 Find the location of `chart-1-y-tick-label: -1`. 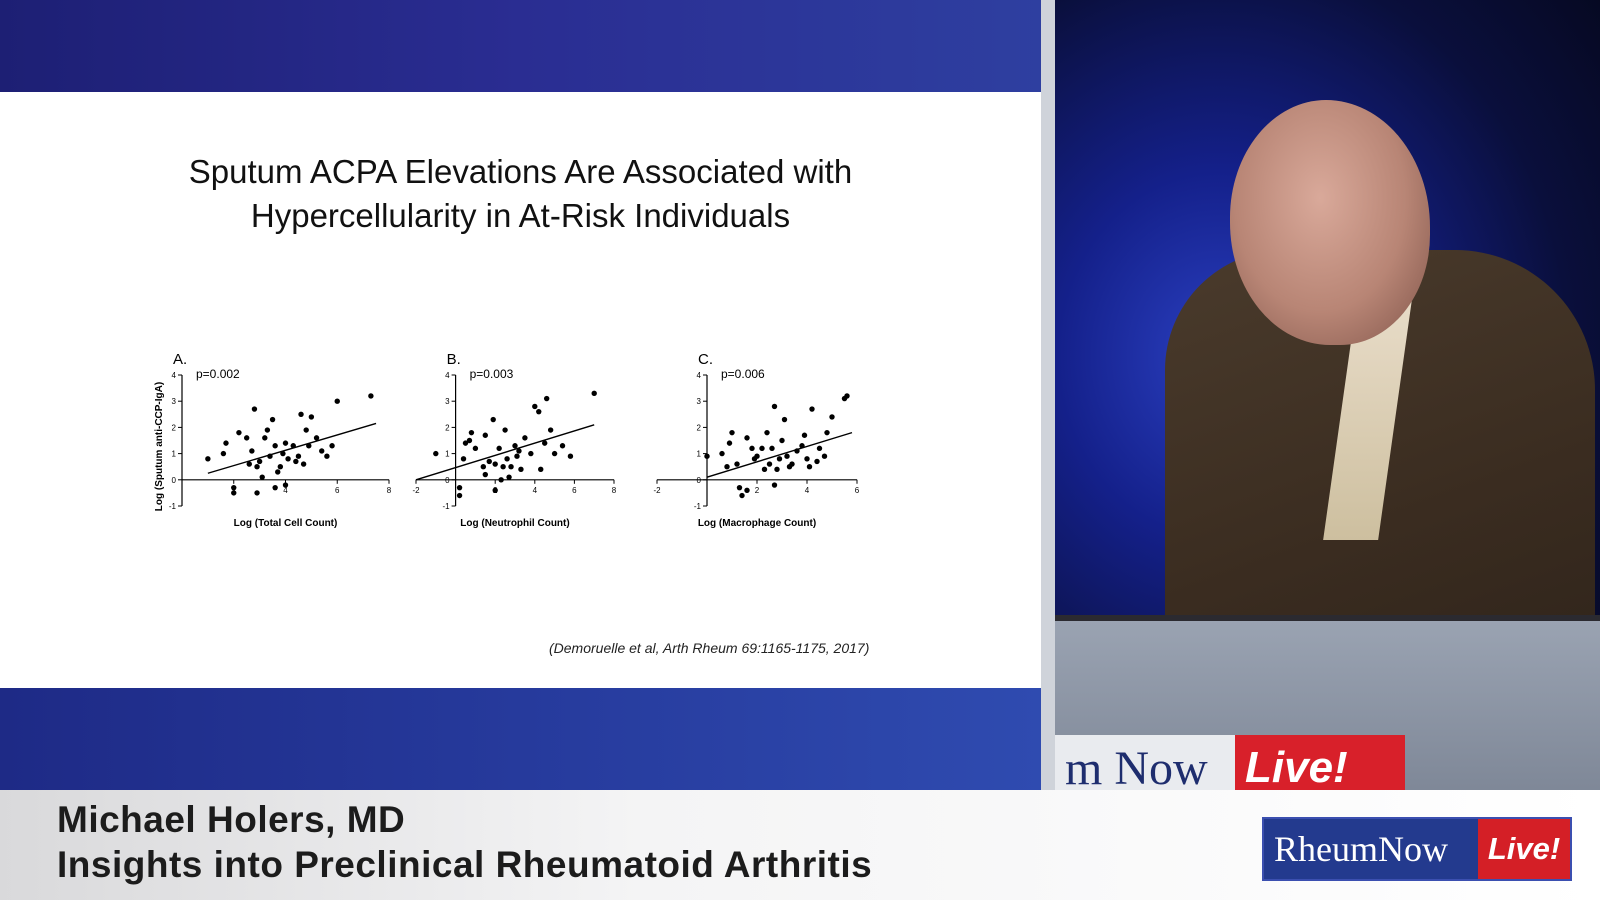

chart-1-y-tick-label: -1 is located at coordinates (173, 506).